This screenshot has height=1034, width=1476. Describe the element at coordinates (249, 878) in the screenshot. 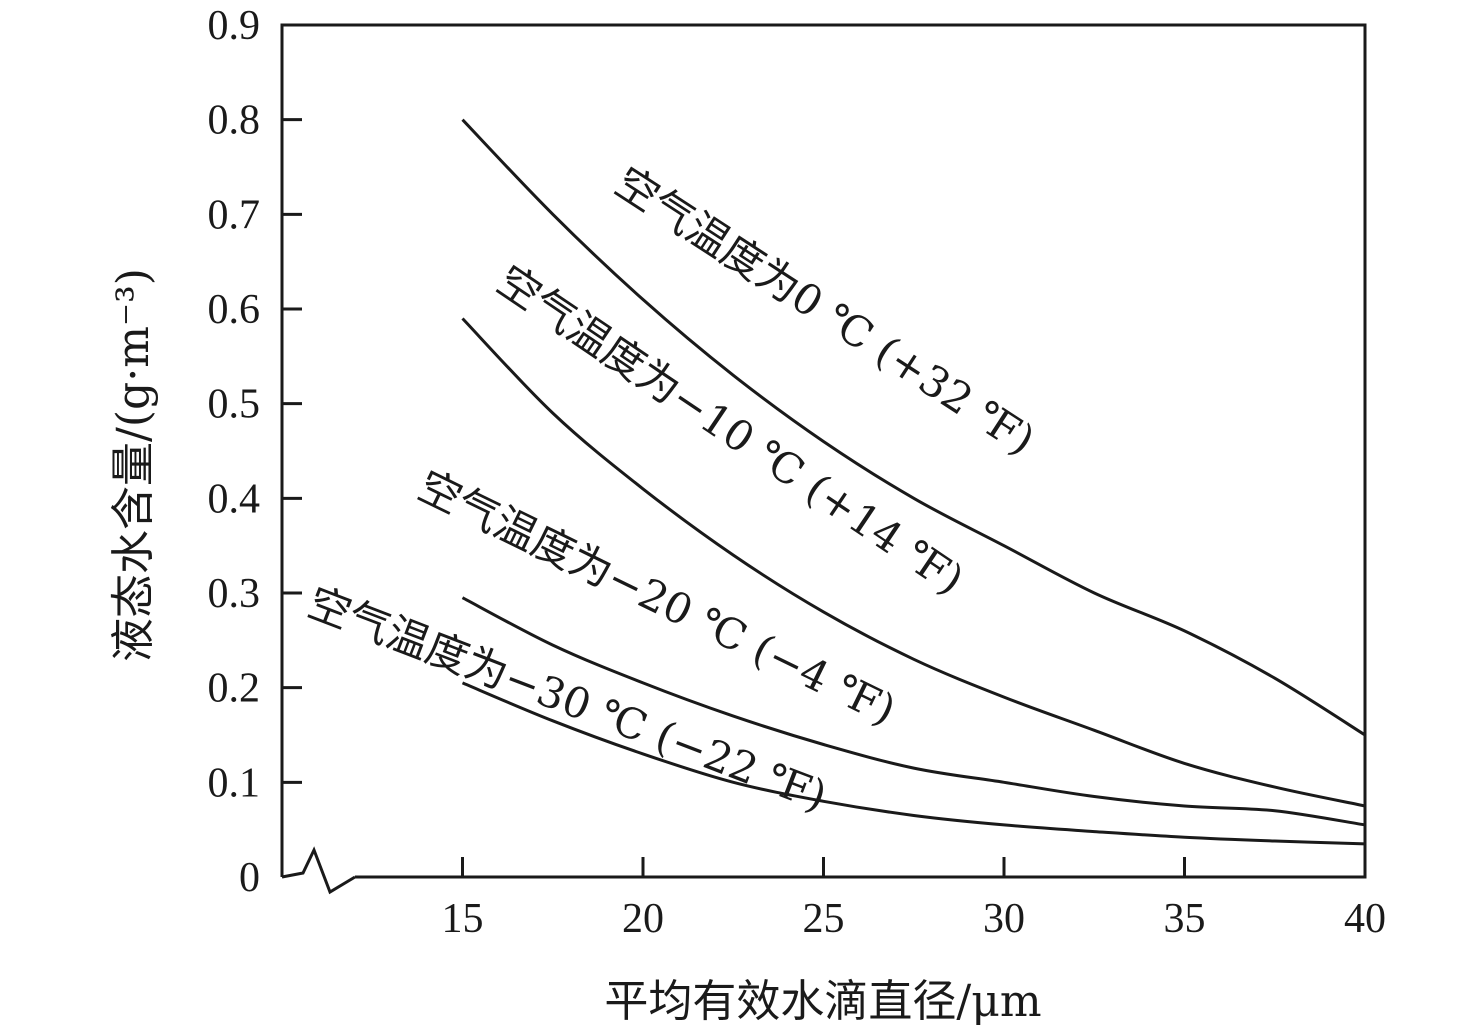

I see `y-tick-label: 0` at that location.